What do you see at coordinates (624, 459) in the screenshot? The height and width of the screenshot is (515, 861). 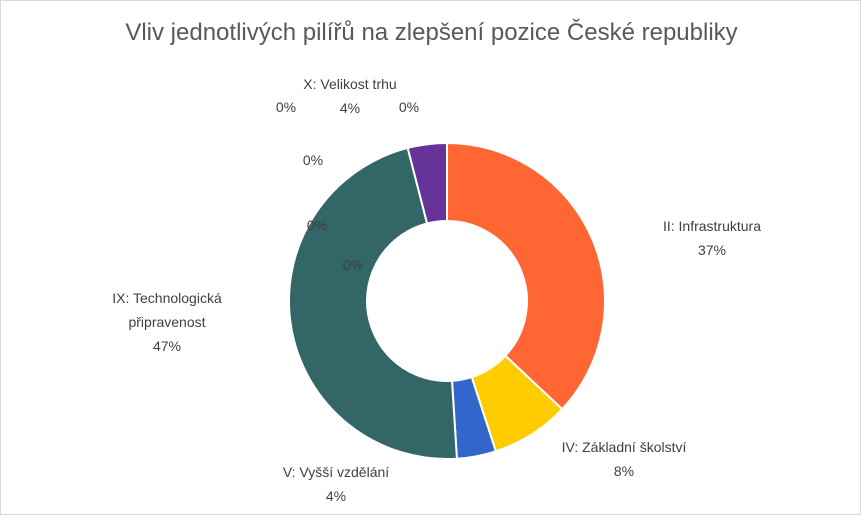 I see `data-label-1: IV: Základní školství 8%` at bounding box center [624, 459].